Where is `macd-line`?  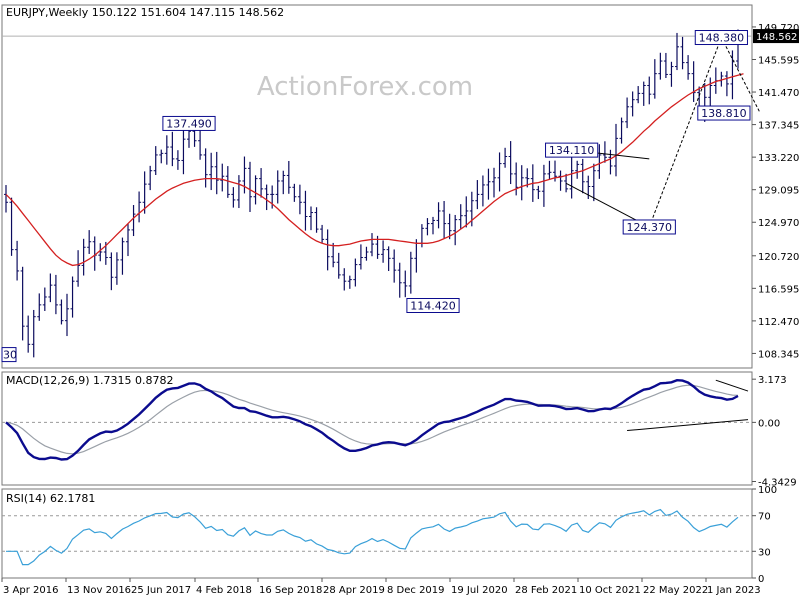 macd-line is located at coordinates (372, 419).